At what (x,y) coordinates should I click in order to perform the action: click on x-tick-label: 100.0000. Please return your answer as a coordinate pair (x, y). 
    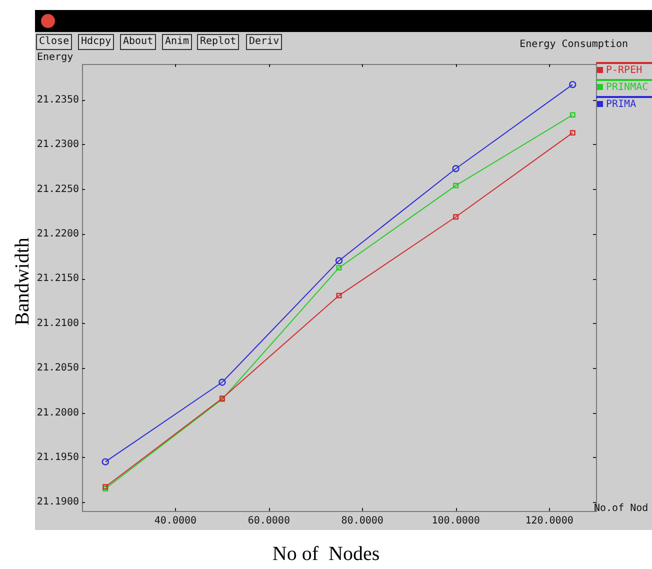
    Looking at the image, I should click on (456, 521).